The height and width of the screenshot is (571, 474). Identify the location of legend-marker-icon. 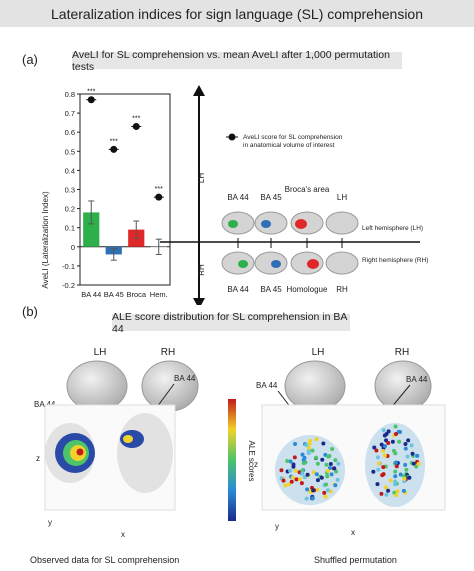
(232, 137).